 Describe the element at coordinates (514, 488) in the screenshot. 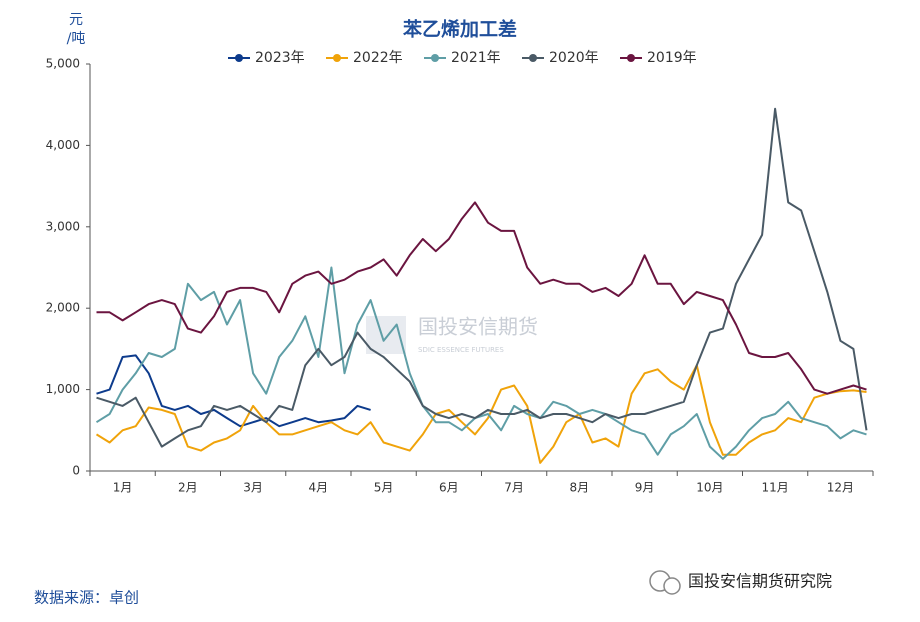

I see `x-tick-label: 7月` at that location.